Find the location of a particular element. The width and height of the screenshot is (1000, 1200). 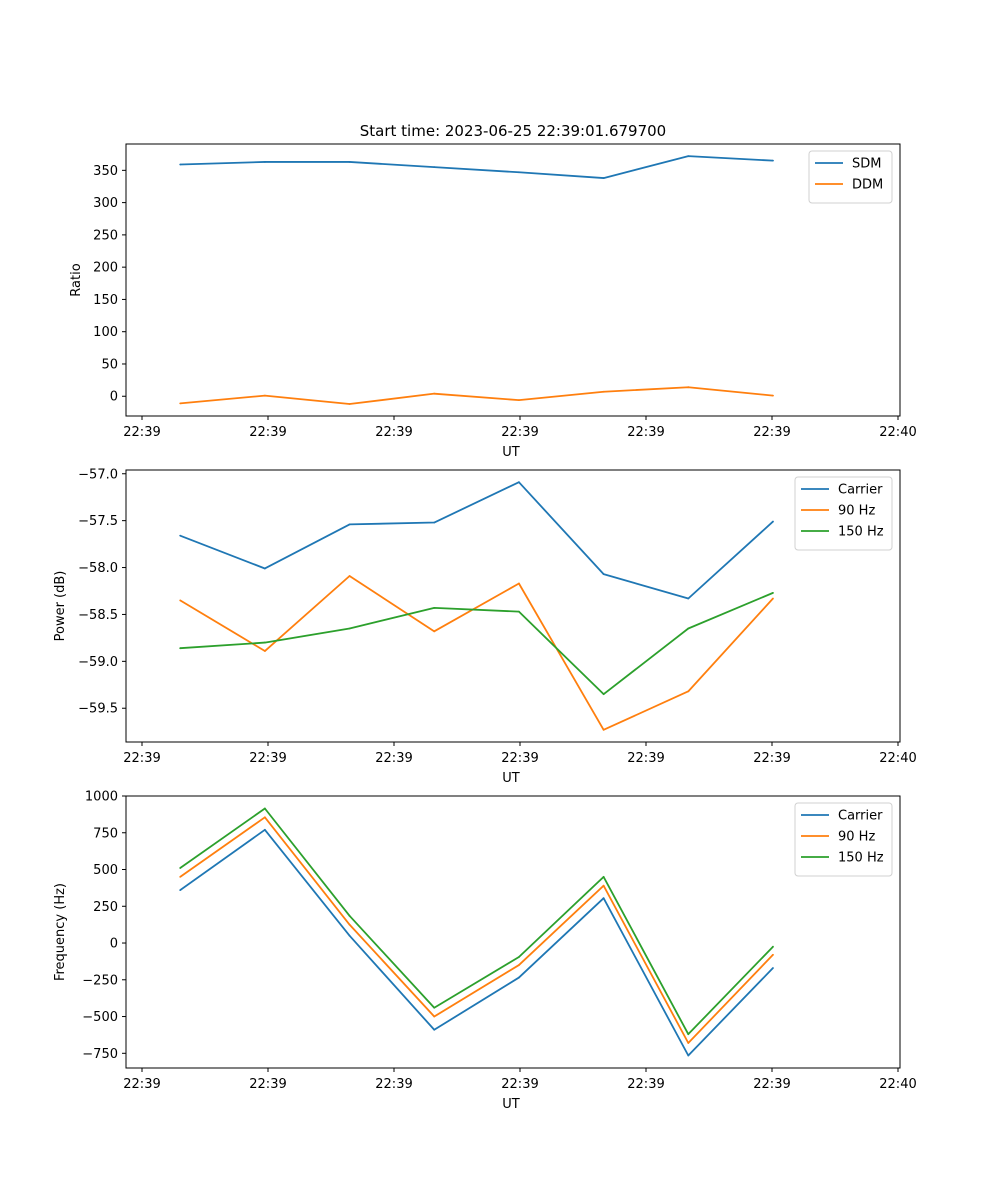

y-tick-label: −59.5 is located at coordinates (98, 709).